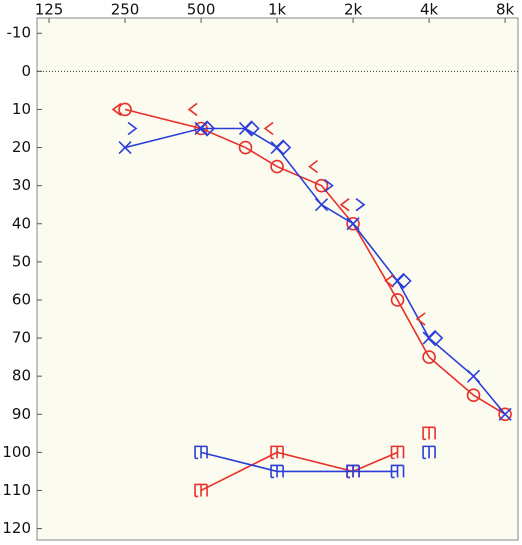 The height and width of the screenshot is (545, 522). I want to click on y-tick-label: 100, so click(16, 452).